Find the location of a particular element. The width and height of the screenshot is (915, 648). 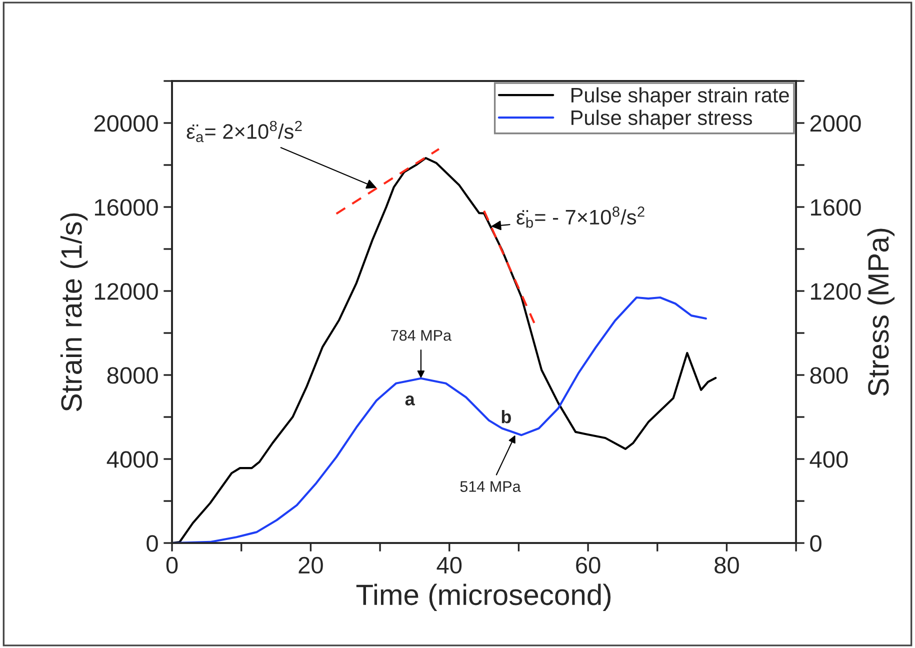

legend-label: Pulse shaper strain rate is located at coordinates (680, 97).